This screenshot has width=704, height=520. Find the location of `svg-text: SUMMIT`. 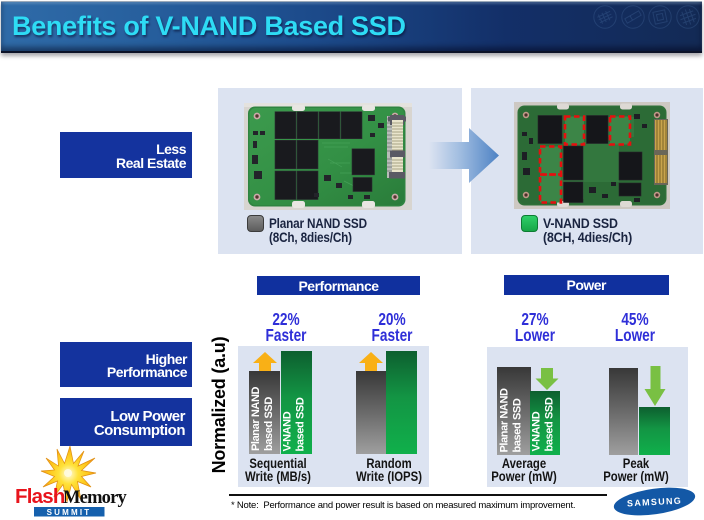

svg-text: SUMMIT is located at coordinates (69, 512).